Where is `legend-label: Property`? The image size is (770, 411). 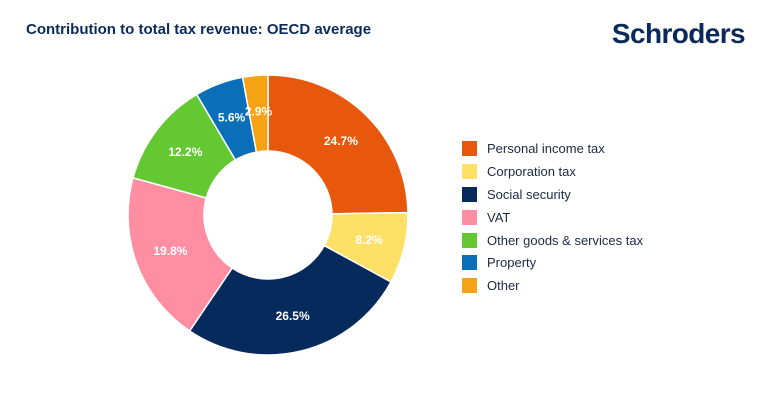
legend-label: Property is located at coordinates (512, 263).